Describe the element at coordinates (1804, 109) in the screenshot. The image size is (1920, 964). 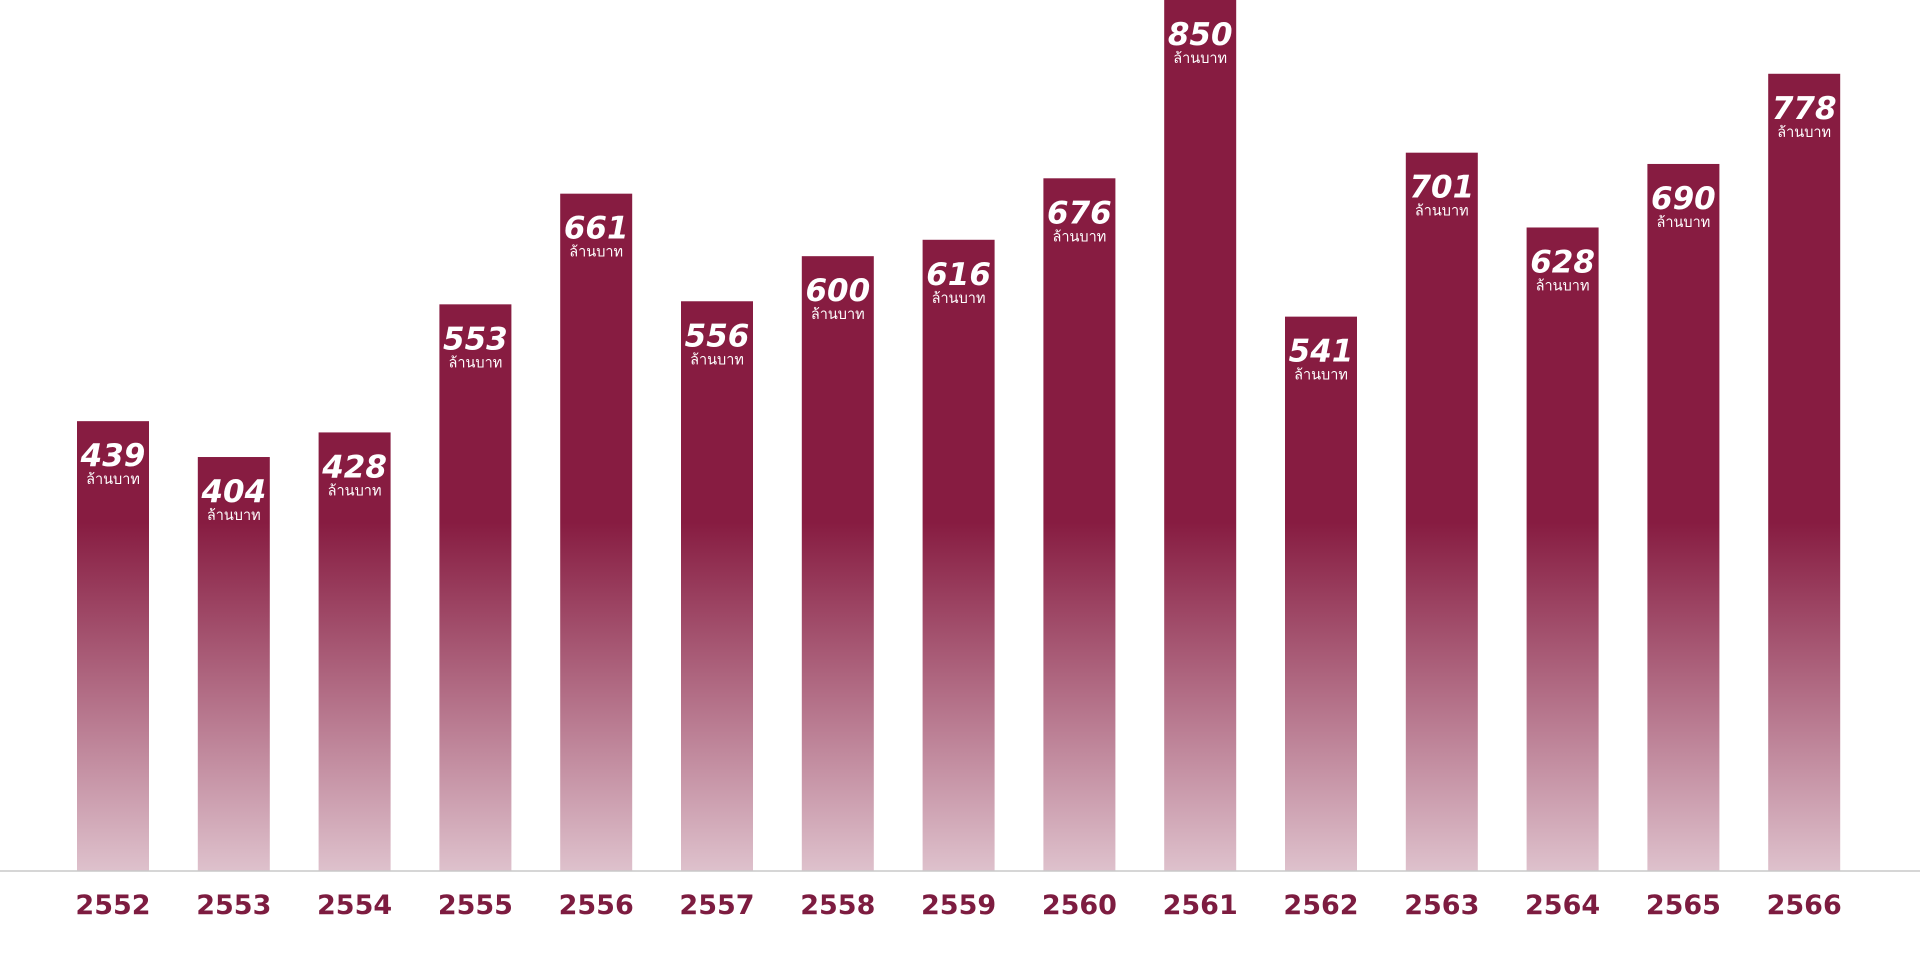
I see `bar-value-label: 778` at that location.